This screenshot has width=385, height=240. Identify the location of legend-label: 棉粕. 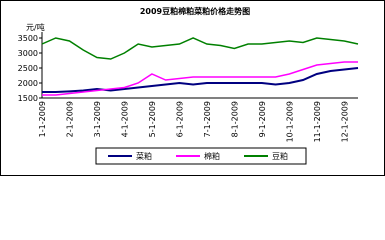
(212, 156).